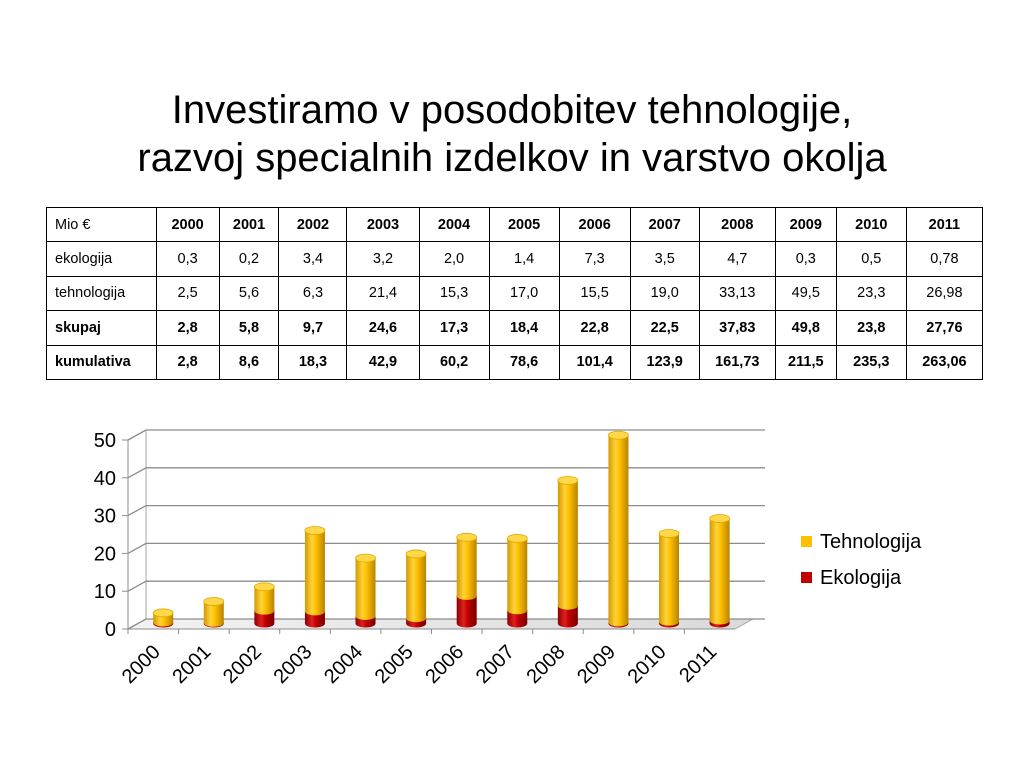 The image size is (1024, 768). What do you see at coordinates (454, 328) in the screenshot?
I see `table-cell: 17,3` at bounding box center [454, 328].